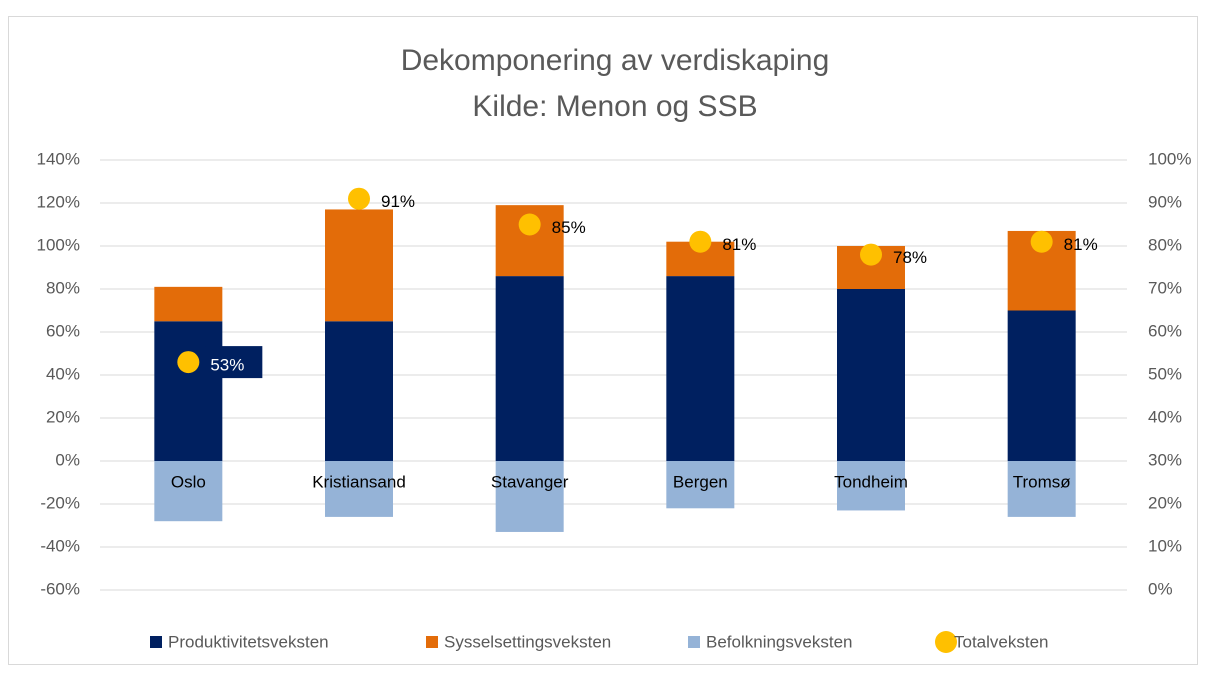  What do you see at coordinates (614, 106) in the screenshot?
I see `chart-subtitle: Kilde: Menon og SSB` at bounding box center [614, 106].